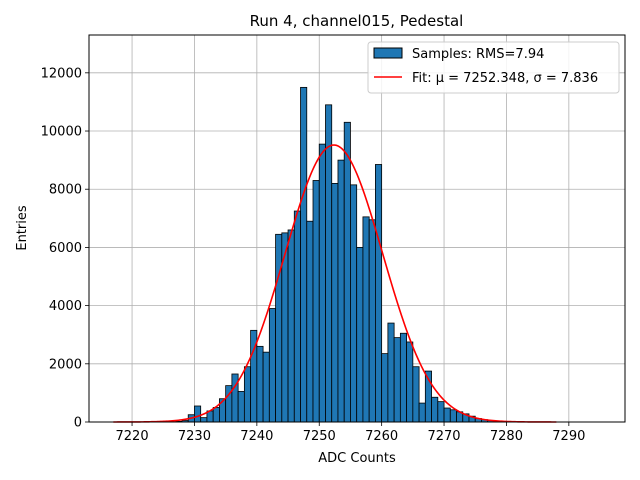  I want to click on legend-histogram-swatch, so click(388, 53).